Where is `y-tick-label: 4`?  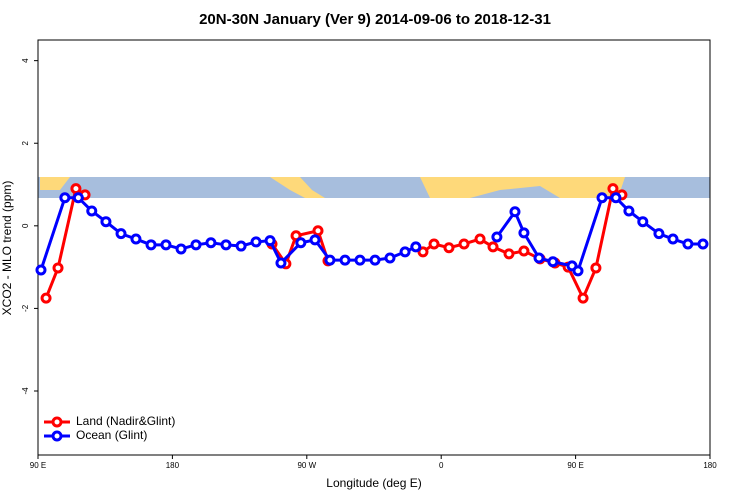 y-tick-label: 4 is located at coordinates (25, 60).